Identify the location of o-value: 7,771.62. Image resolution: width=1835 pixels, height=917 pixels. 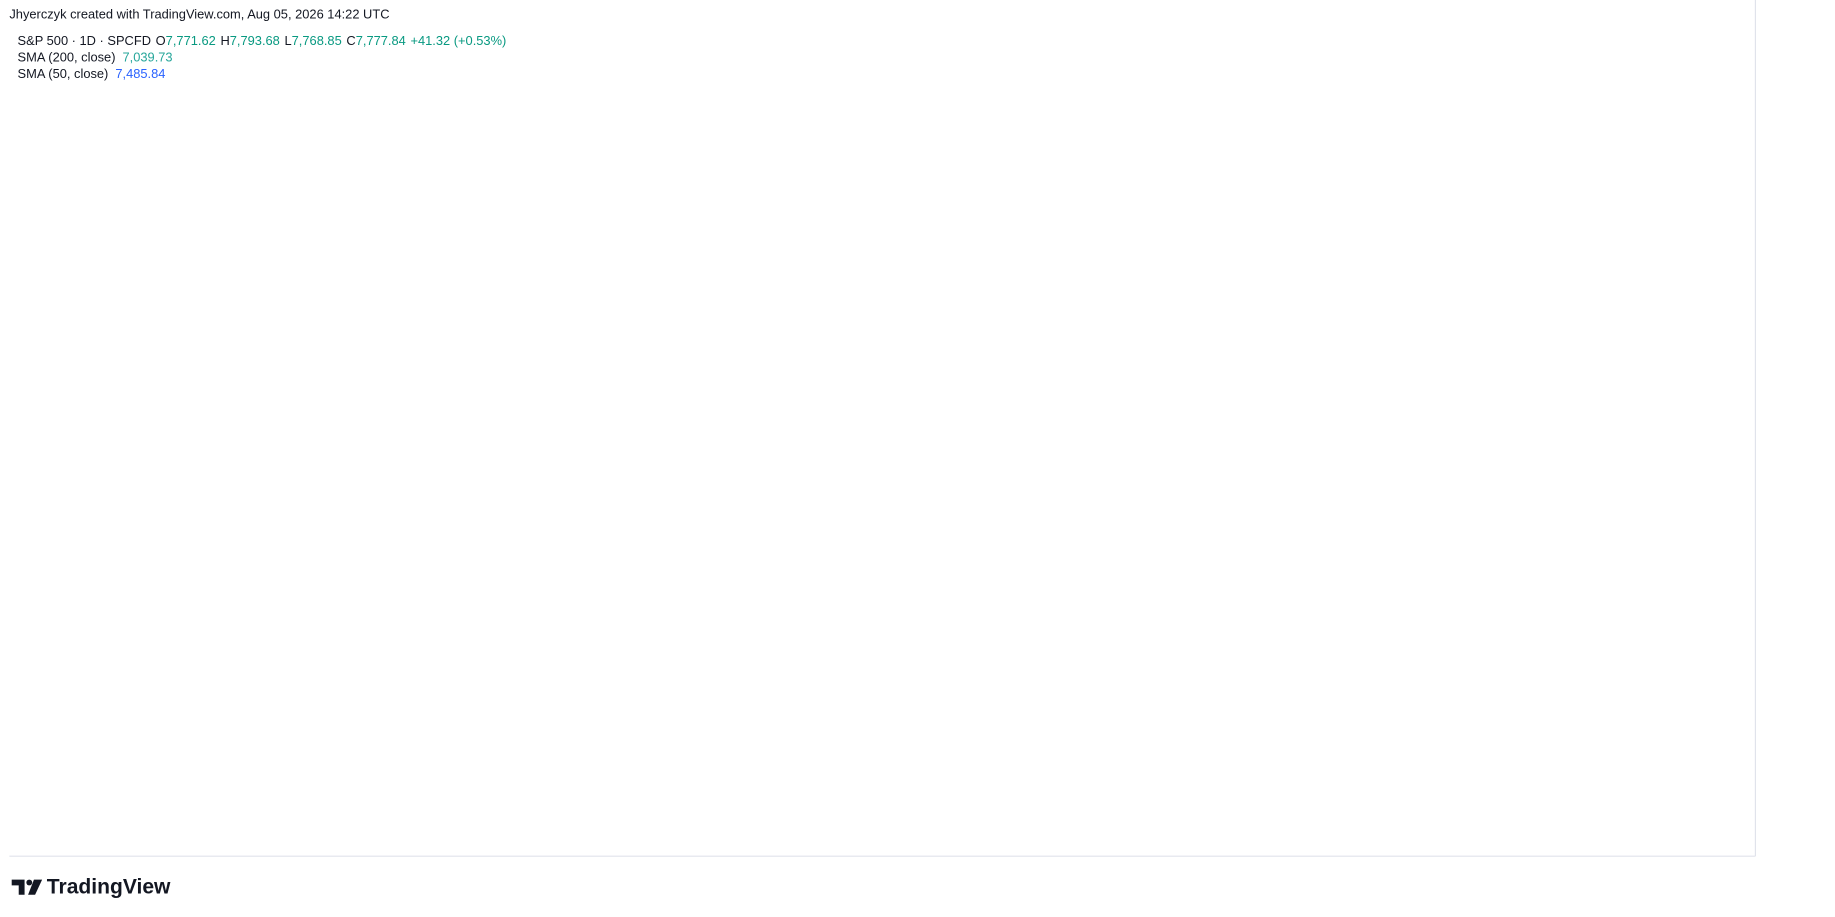
(191, 41).